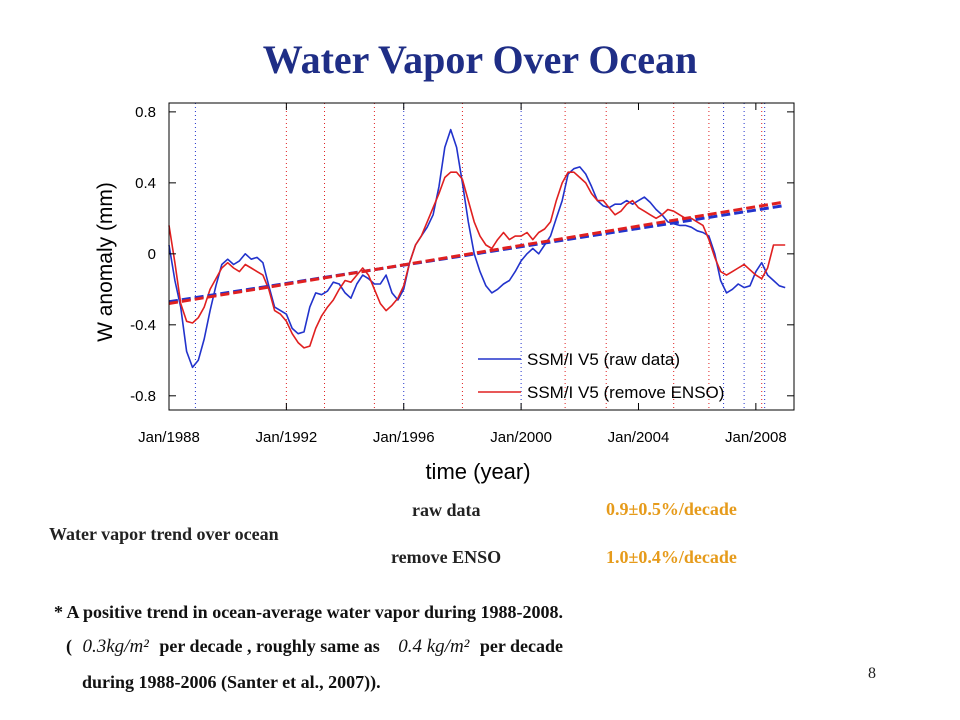 This screenshot has width=960, height=720. What do you see at coordinates (671, 509) in the screenshot?
I see `trend-row-value-raw: 0.9±0.5%/decade` at bounding box center [671, 509].